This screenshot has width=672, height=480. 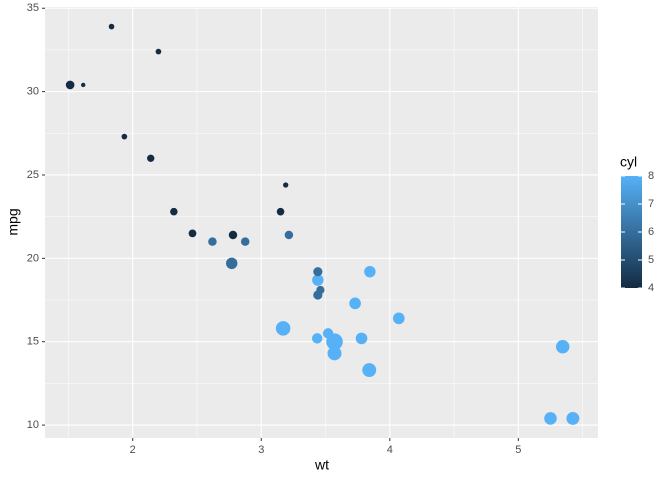 I want to click on legend-title: cyl, so click(x=628, y=162).